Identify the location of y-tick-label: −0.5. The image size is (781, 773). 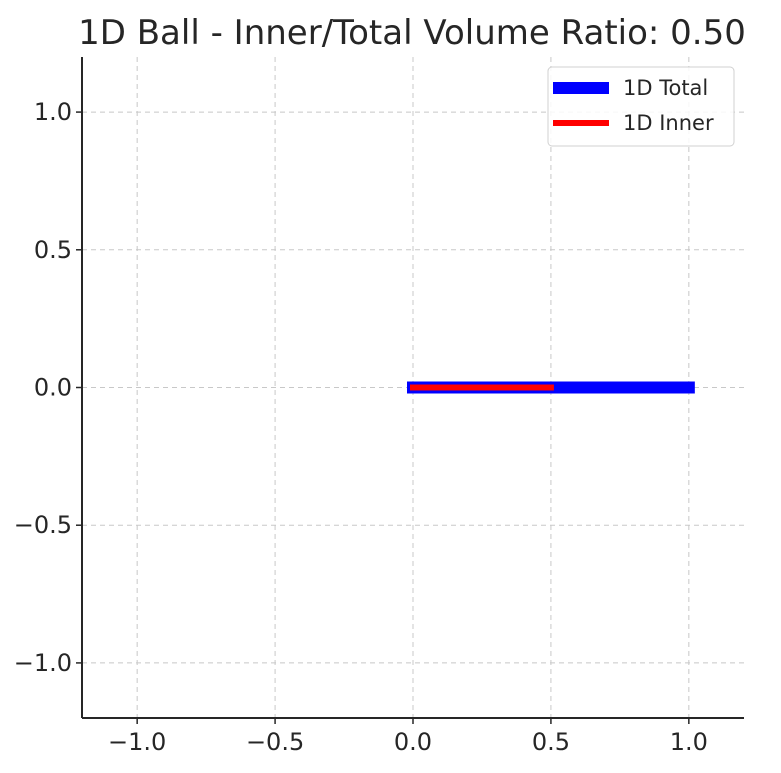
(43, 525).